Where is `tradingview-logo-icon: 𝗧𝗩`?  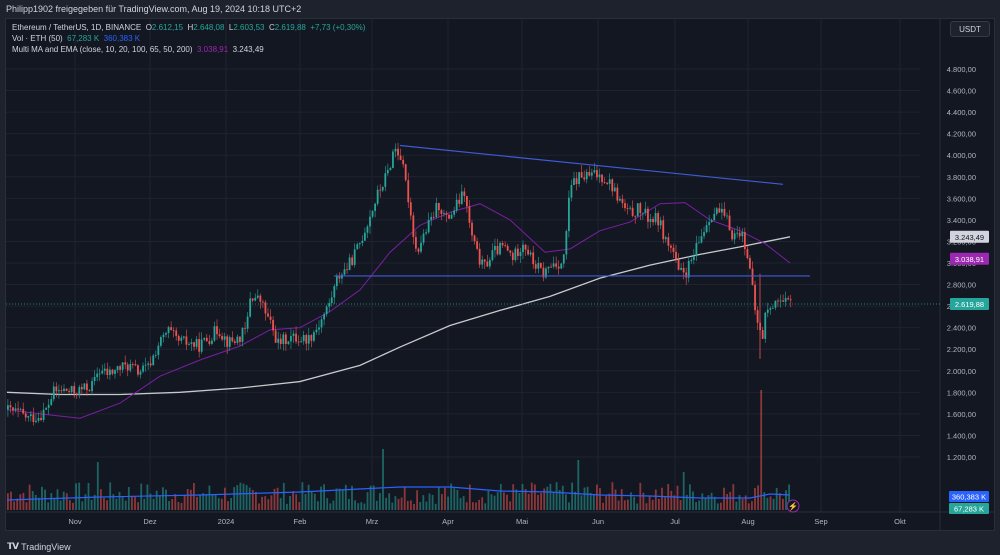 tradingview-logo-icon: 𝗧𝗩 is located at coordinates (13, 546).